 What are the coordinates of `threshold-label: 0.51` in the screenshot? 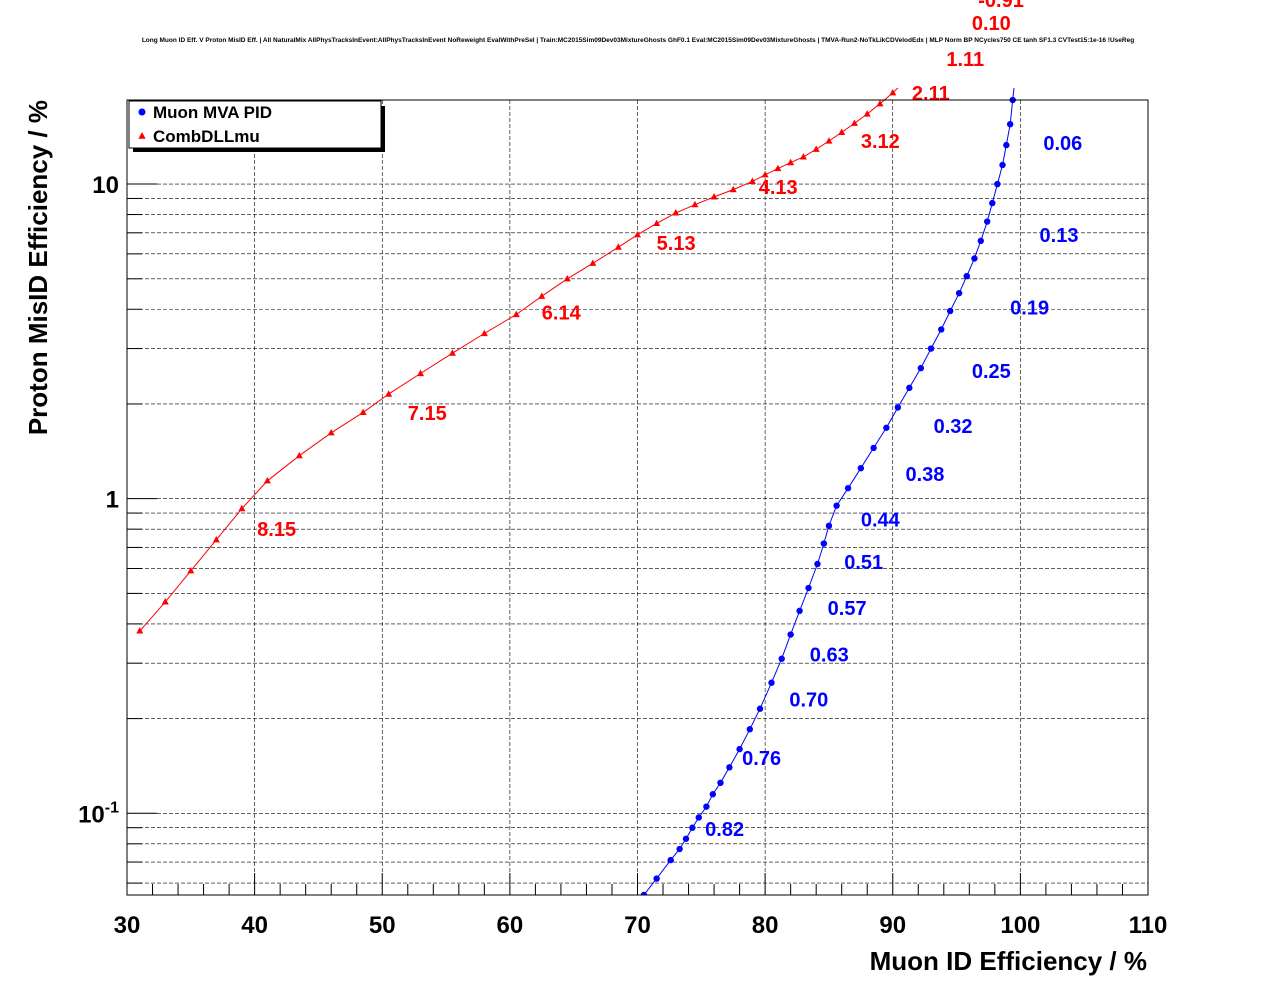 It's located at (863, 563).